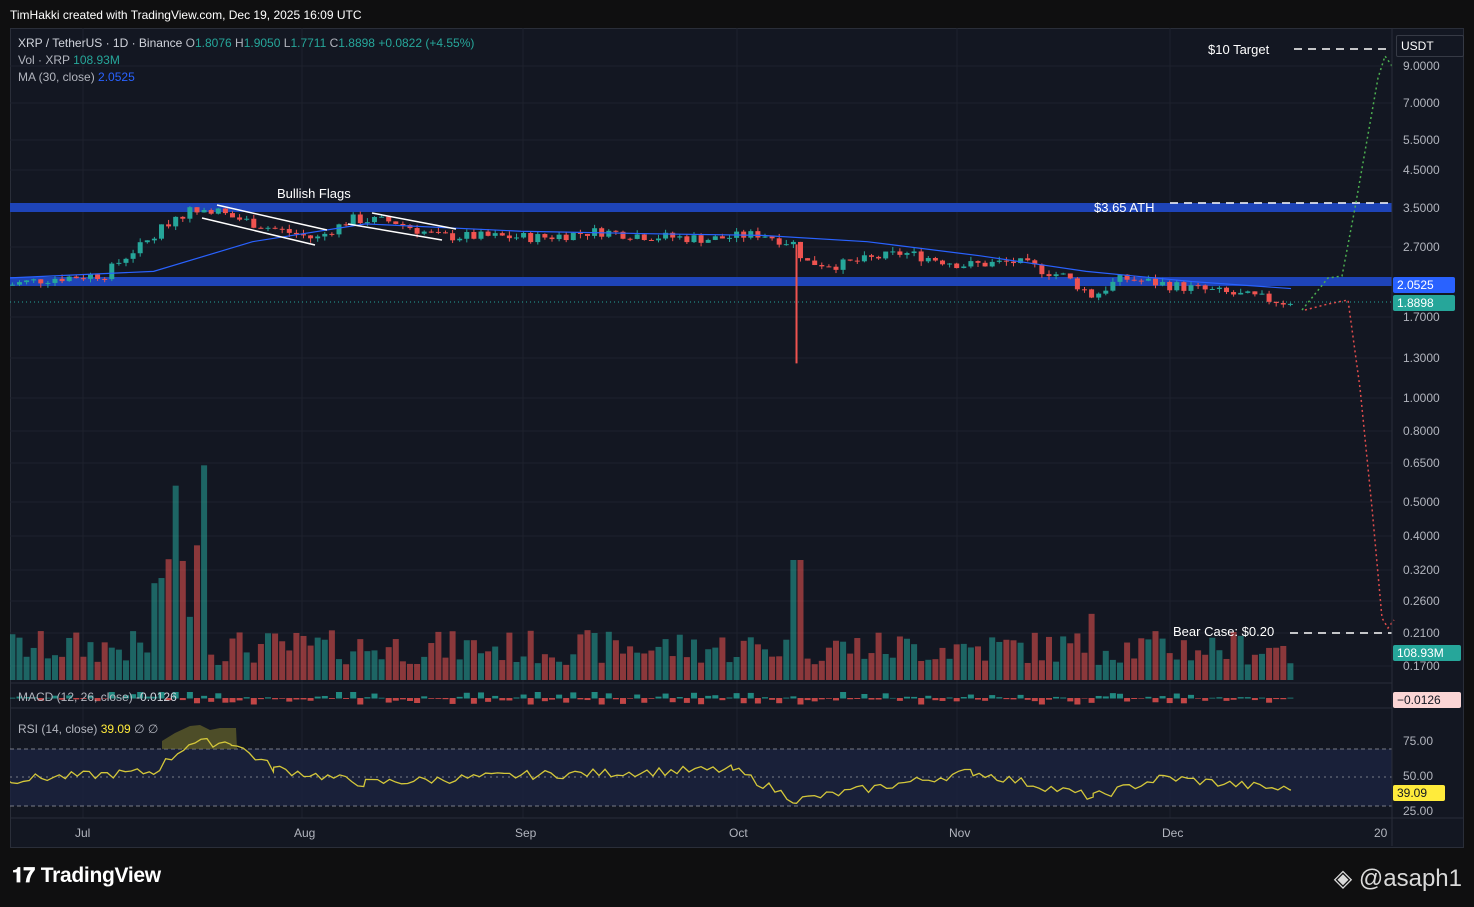 The image size is (1474, 907). Describe the element at coordinates (1421, 170) in the screenshot. I see `price-tick-label: 4.5000` at that location.